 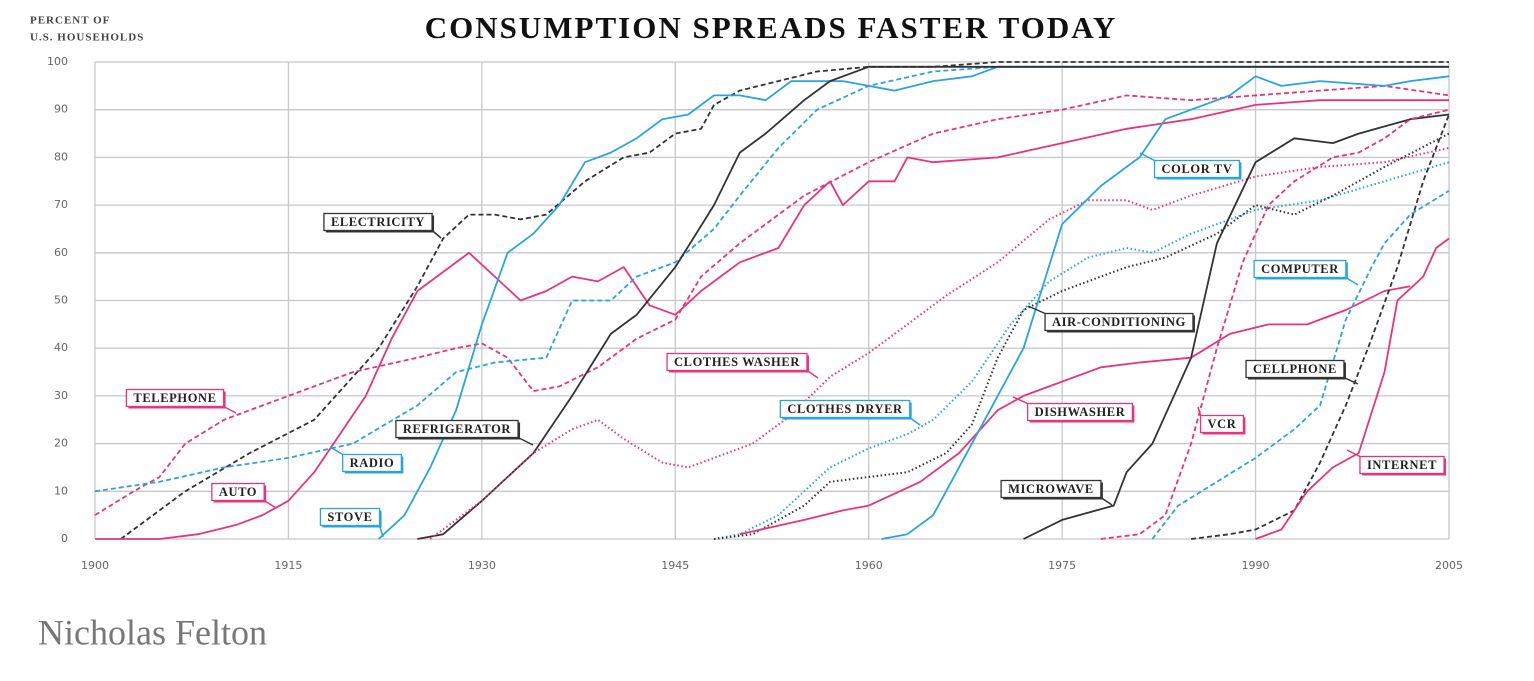 What do you see at coordinates (70, 21) in the screenshot?
I see `y-axis-label: PERCENT OF` at bounding box center [70, 21].